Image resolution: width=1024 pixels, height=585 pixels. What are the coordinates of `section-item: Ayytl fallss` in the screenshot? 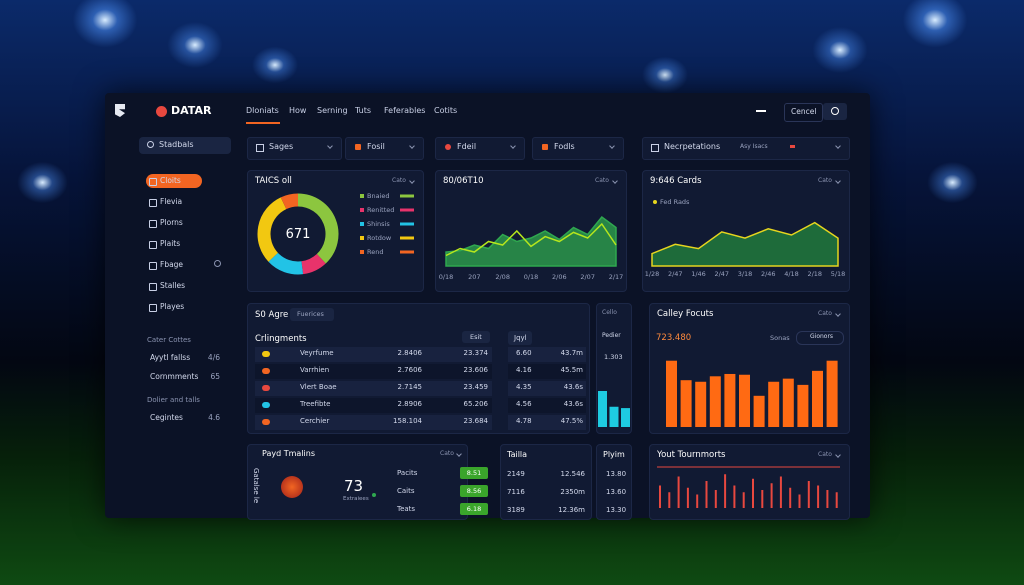 It's located at (170, 357).